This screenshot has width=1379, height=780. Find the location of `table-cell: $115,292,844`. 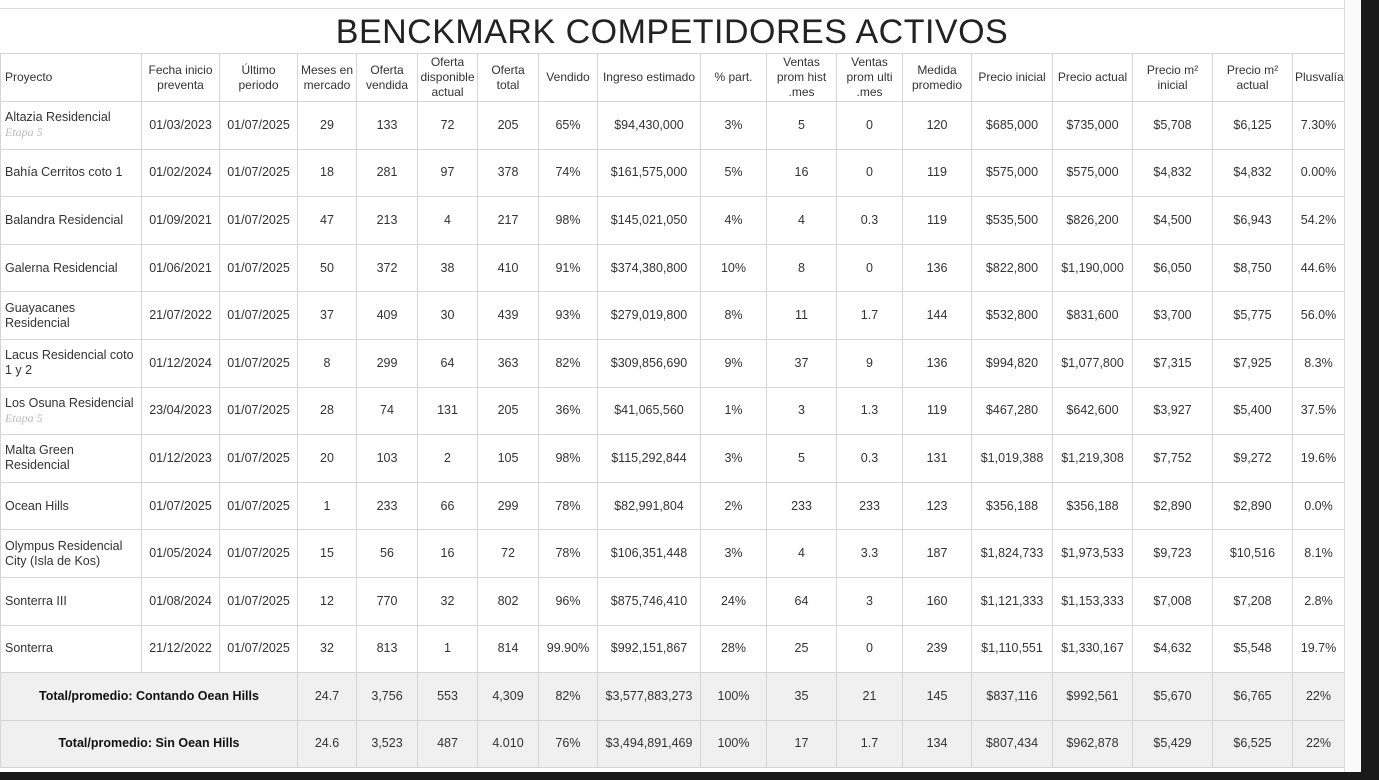

table-cell: $115,292,844 is located at coordinates (649, 458).